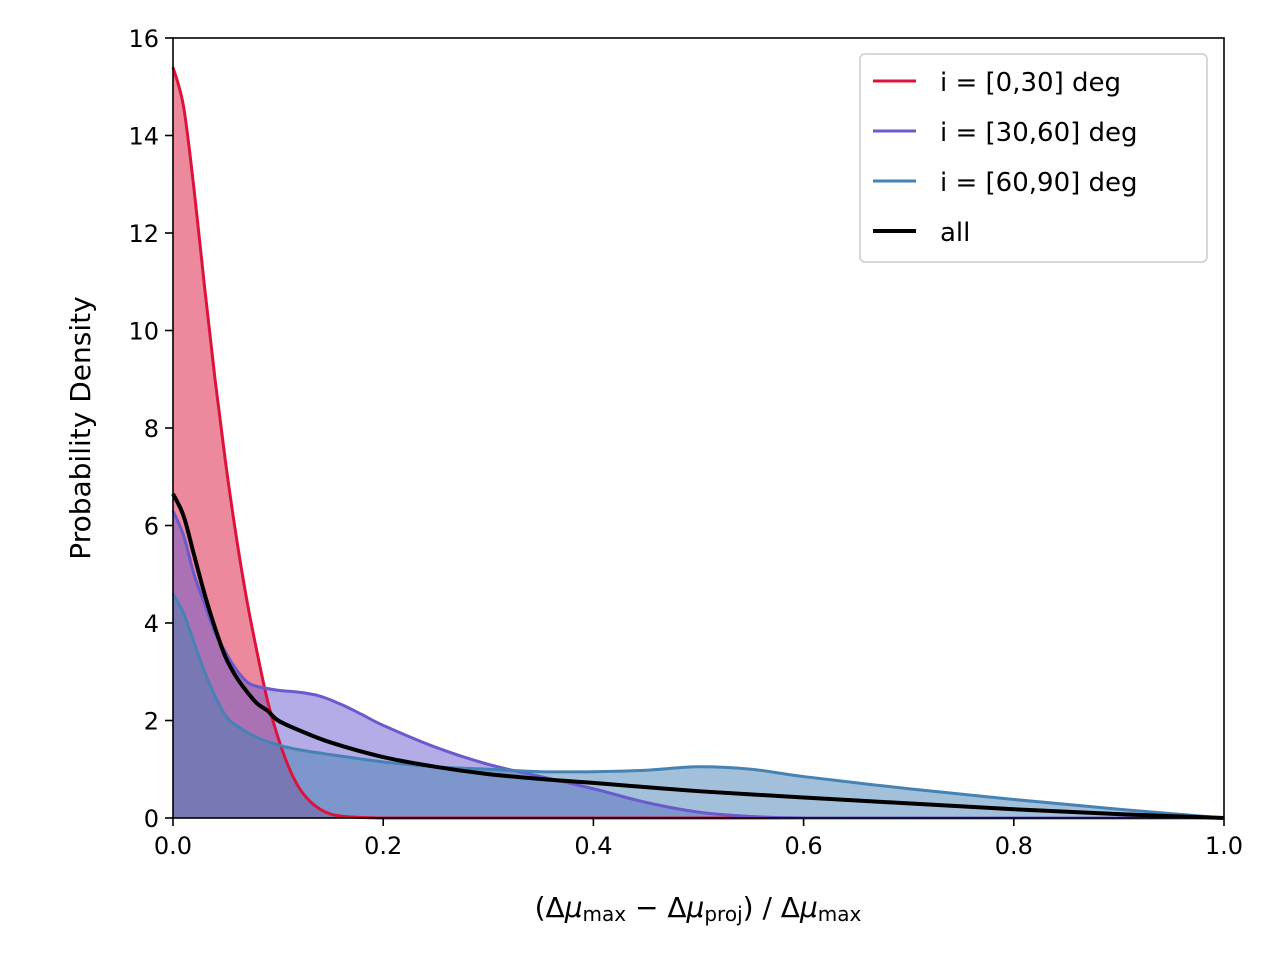  Describe the element at coordinates (698, 908) in the screenshot. I see `x-axis-label: (Δμmax − Δμproj) / Δμmax` at that location.